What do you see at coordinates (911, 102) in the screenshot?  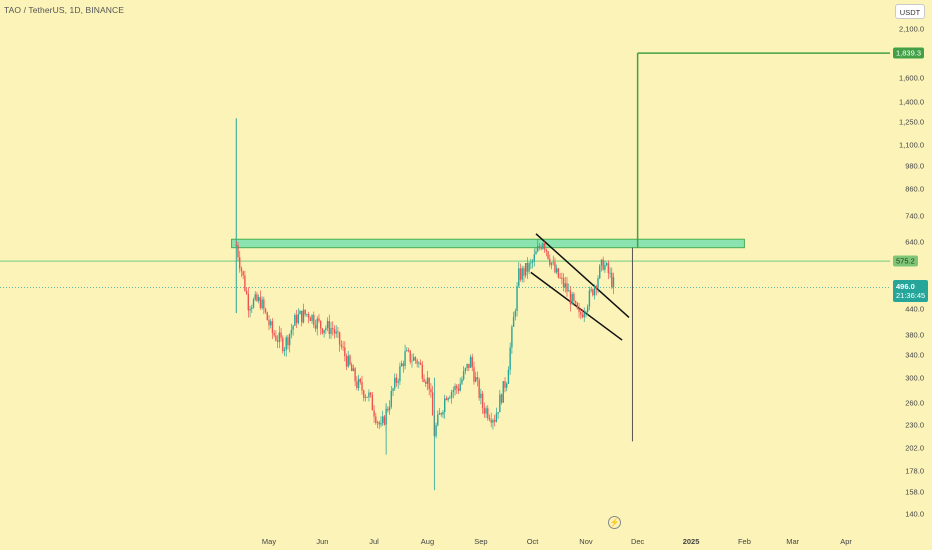 I see `price-tick-label: 1,400.0` at bounding box center [911, 102].